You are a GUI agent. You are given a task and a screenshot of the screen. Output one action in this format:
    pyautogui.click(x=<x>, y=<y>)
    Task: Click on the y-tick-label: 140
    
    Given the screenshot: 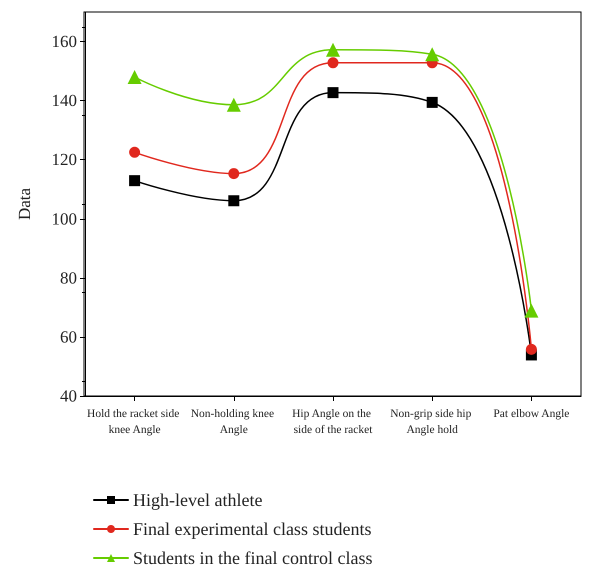 What is the action you would take?
    pyautogui.click(x=64, y=100)
    